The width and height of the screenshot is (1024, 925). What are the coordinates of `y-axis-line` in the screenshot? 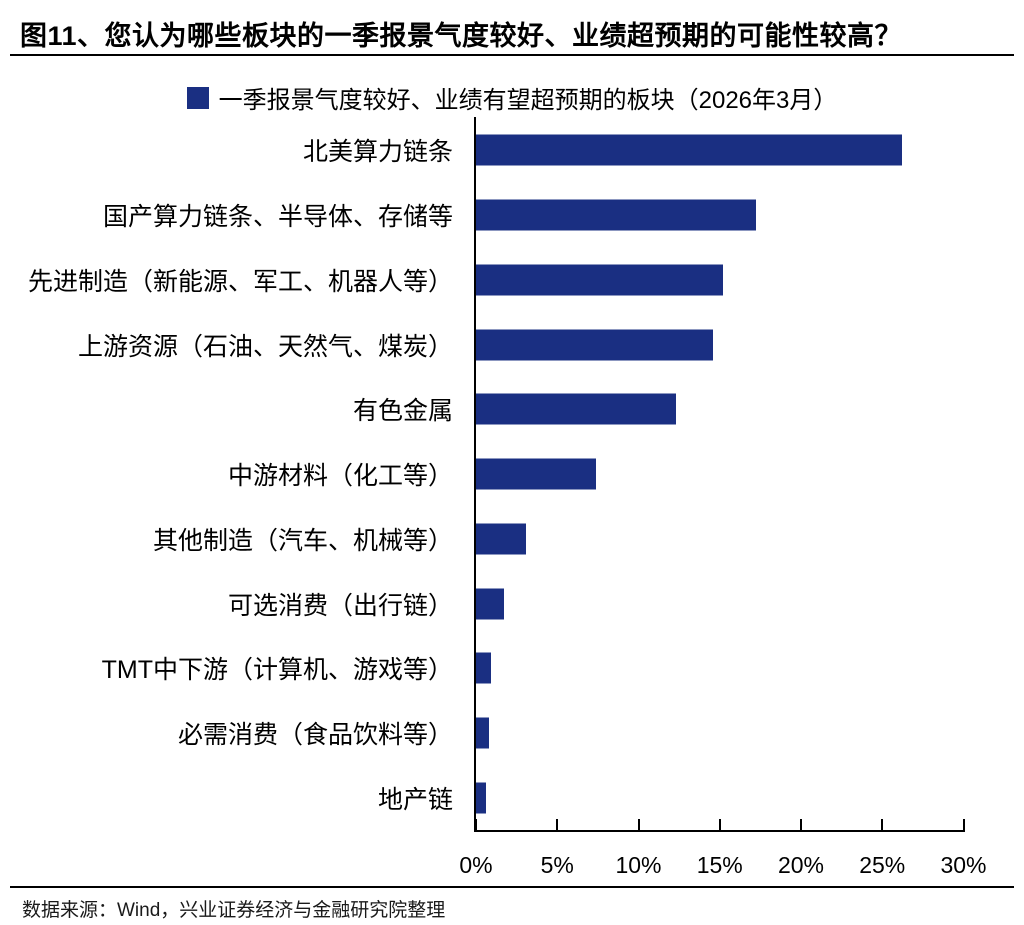 It's located at (475, 474).